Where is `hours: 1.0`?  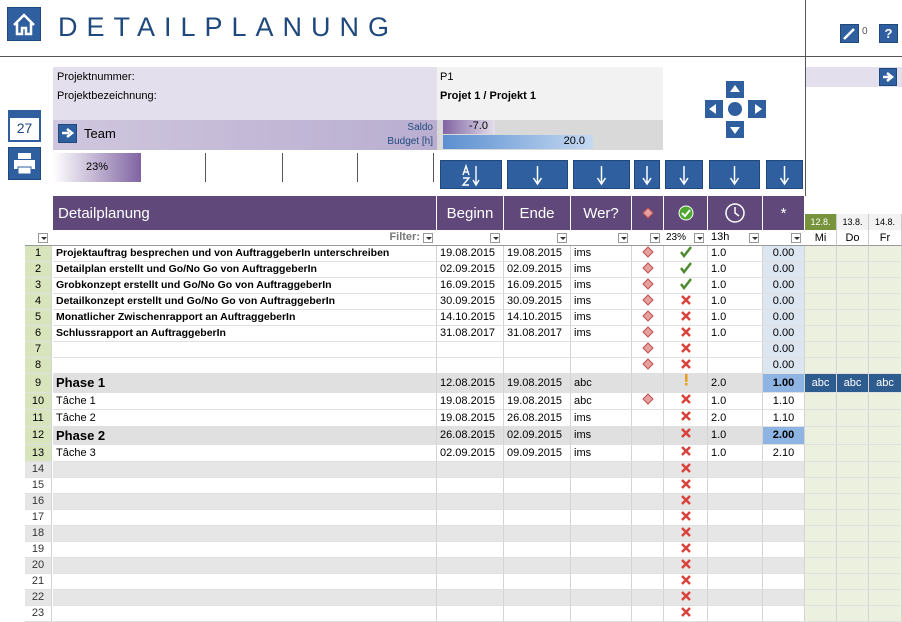 hours: 1.0 is located at coordinates (735, 334).